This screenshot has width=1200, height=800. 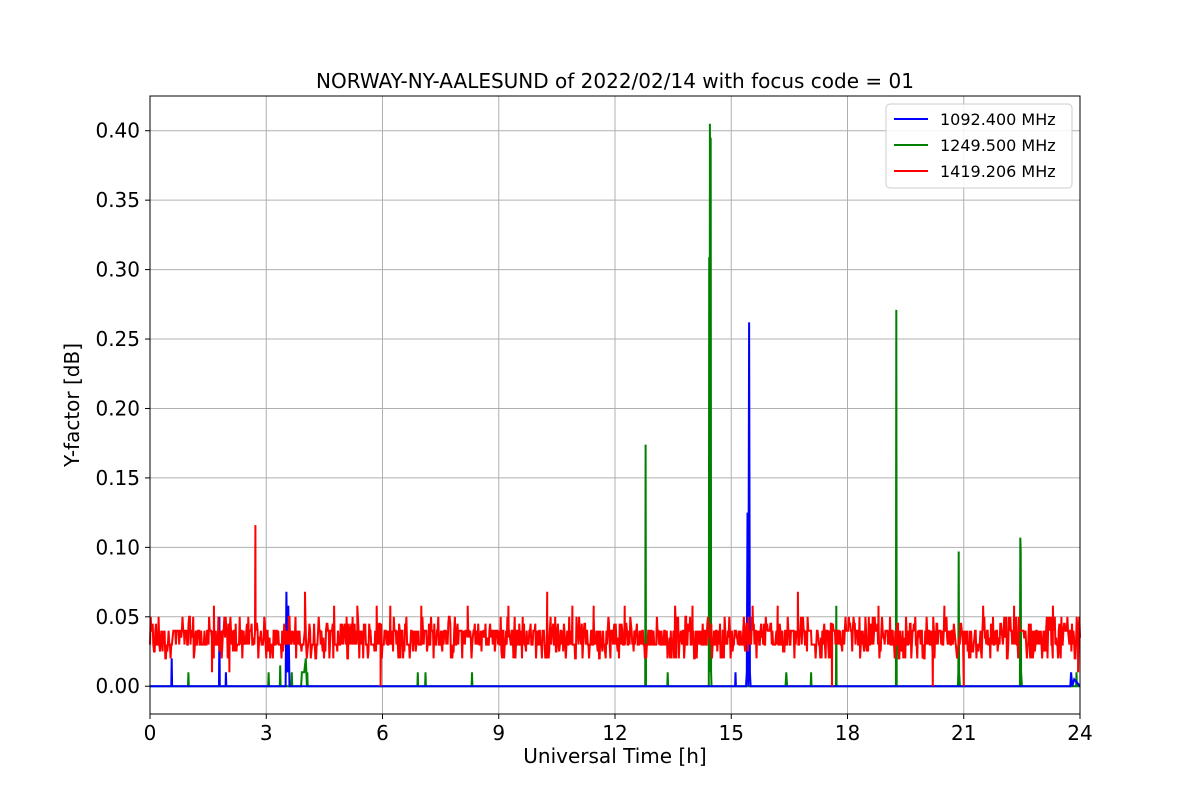 I want to click on x-tick-label: 0, so click(x=150, y=733).